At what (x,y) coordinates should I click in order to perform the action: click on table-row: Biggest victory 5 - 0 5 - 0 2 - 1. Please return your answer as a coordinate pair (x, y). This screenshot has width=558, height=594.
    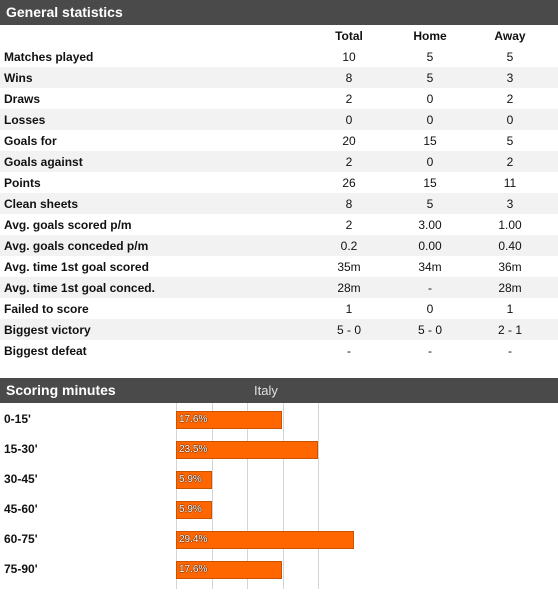
    Looking at the image, I should click on (279, 329).